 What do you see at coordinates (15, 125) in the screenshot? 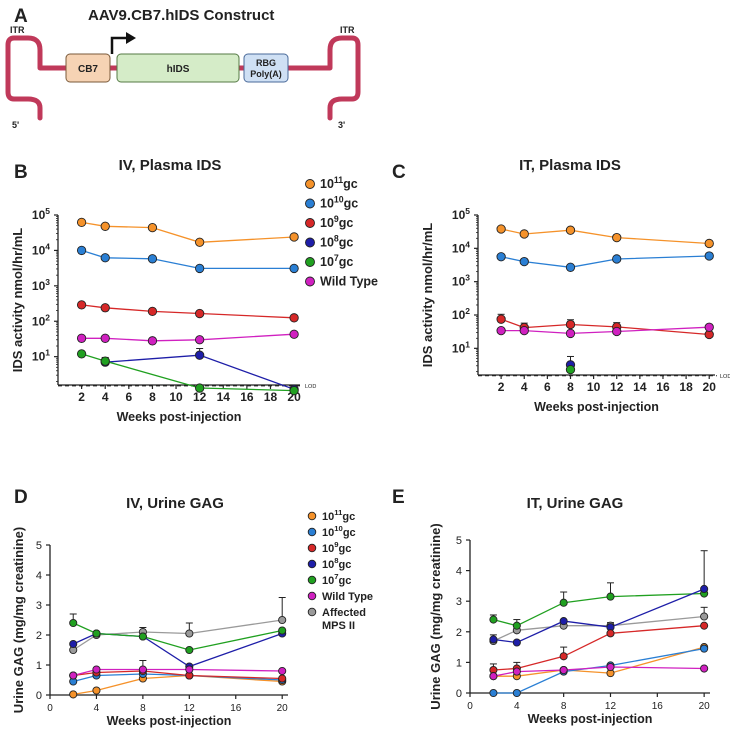
I see `five-prime-label: 5'` at bounding box center [15, 125].